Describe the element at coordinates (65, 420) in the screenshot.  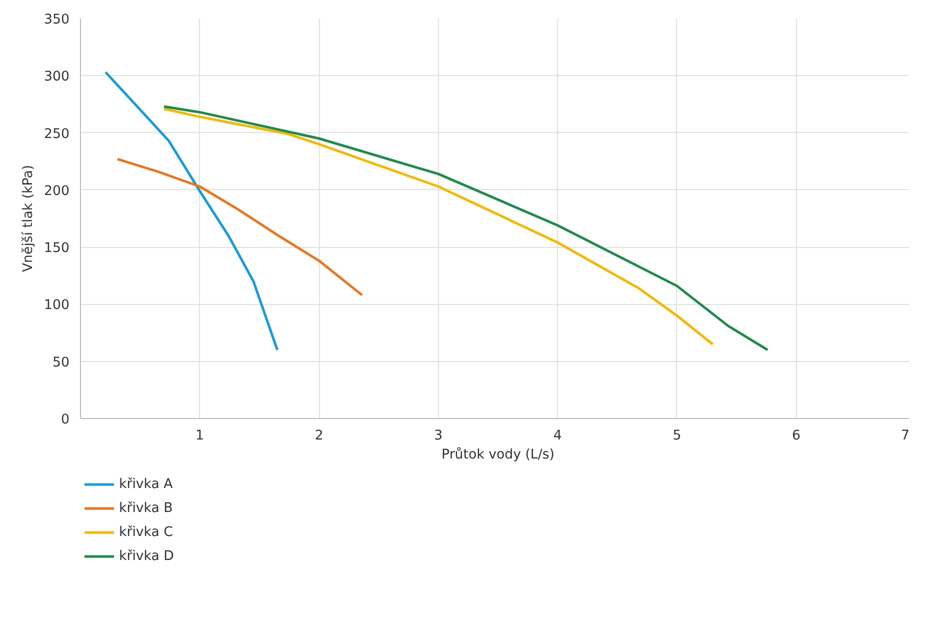
I see `y-tick-label: 0` at that location.